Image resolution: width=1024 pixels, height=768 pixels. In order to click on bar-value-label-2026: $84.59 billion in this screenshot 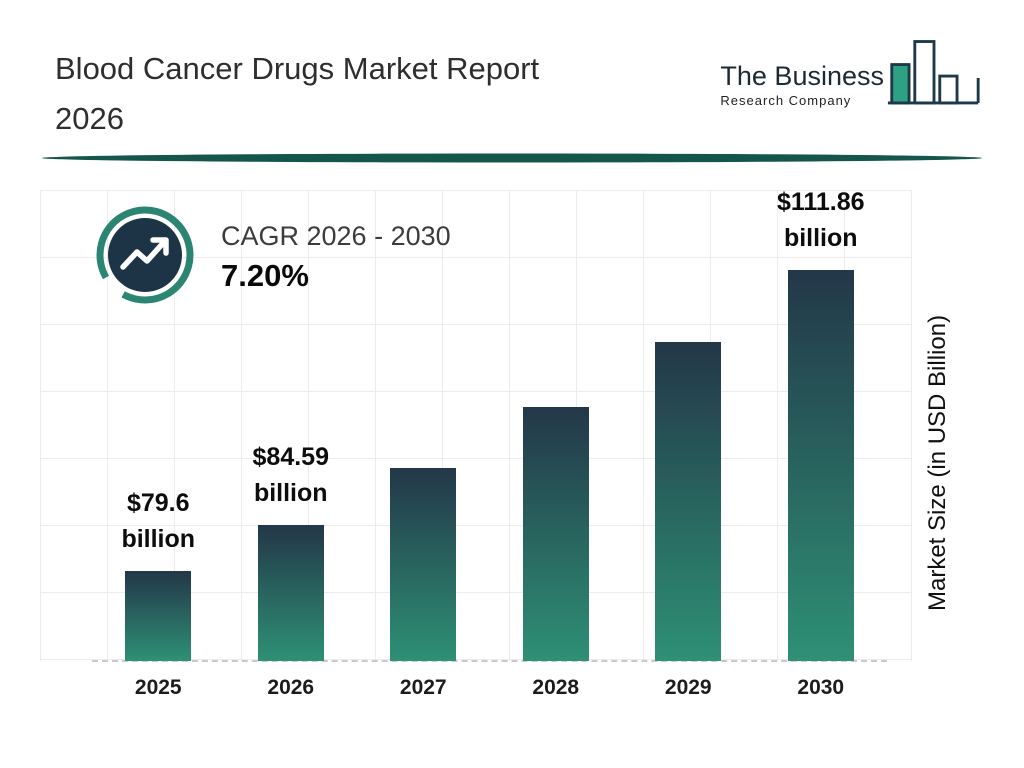, I will do `click(290, 474)`.